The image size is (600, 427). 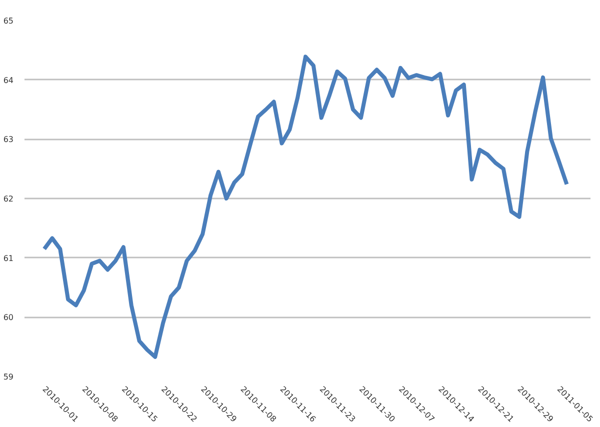 I want to click on y-tick-label: 63, so click(x=8, y=139).